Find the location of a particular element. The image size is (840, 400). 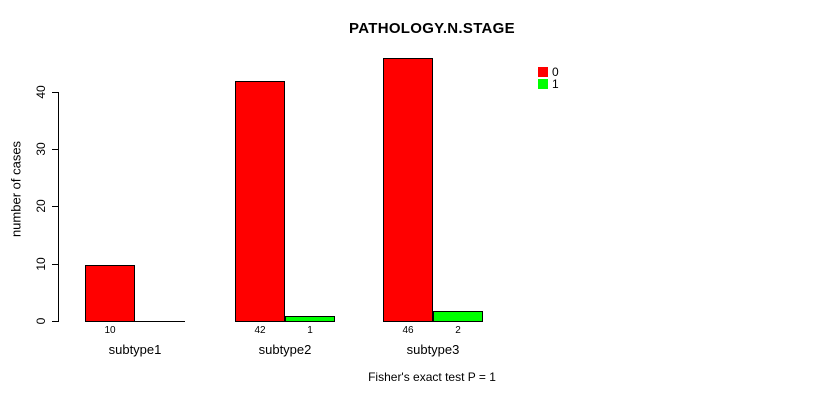

bar-segment-subtype3-series1 is located at coordinates (458, 316).